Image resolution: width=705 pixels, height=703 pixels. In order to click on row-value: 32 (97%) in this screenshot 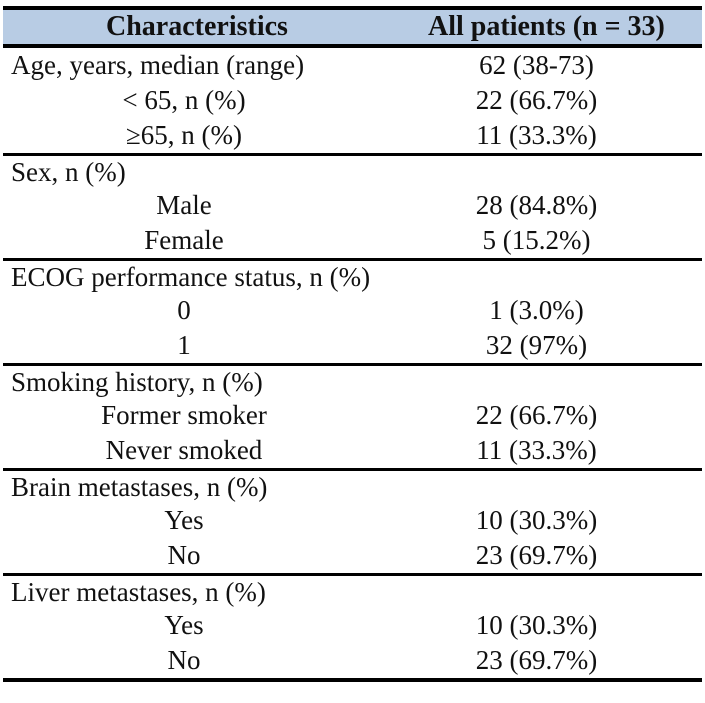, I will do `click(536, 345)`.